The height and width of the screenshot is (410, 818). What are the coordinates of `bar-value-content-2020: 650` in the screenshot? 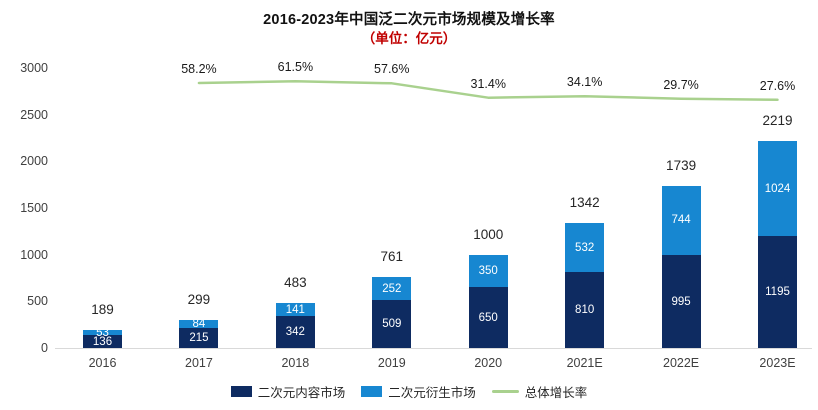 It's located at (488, 317).